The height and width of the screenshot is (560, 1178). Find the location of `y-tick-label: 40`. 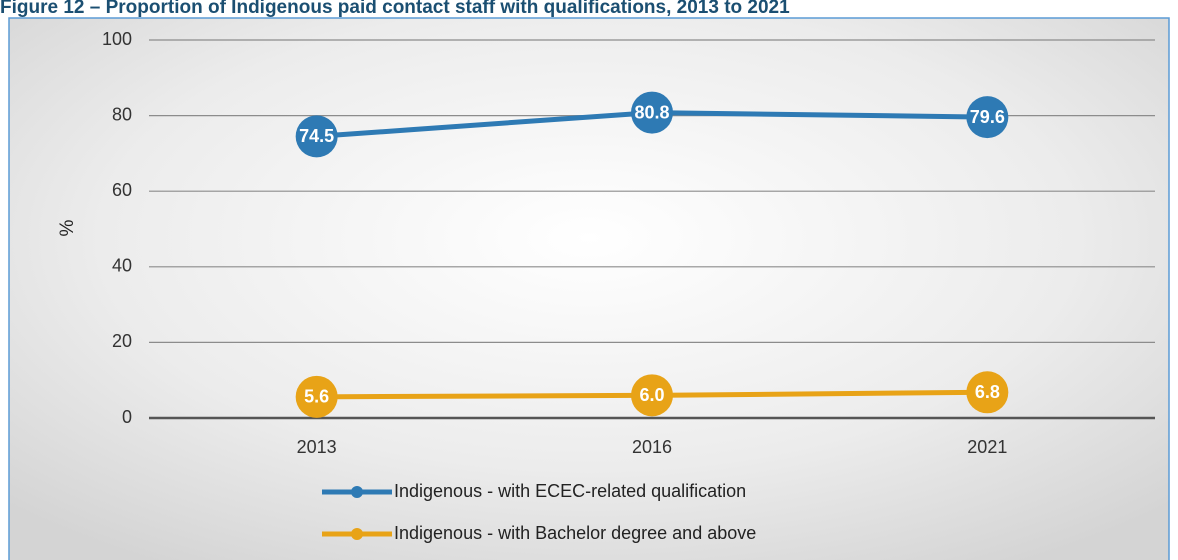

y-tick-label: 40 is located at coordinates (122, 266).